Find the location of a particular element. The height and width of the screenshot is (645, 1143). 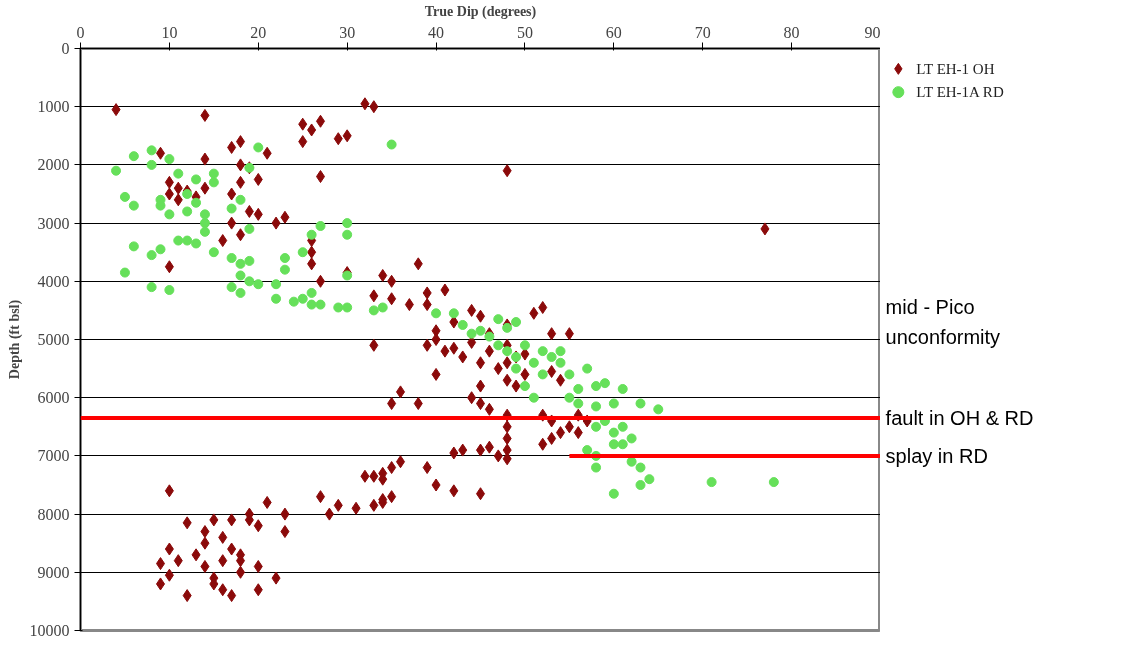

x-axis-title: True Dip (degrees) is located at coordinates (480, 11).